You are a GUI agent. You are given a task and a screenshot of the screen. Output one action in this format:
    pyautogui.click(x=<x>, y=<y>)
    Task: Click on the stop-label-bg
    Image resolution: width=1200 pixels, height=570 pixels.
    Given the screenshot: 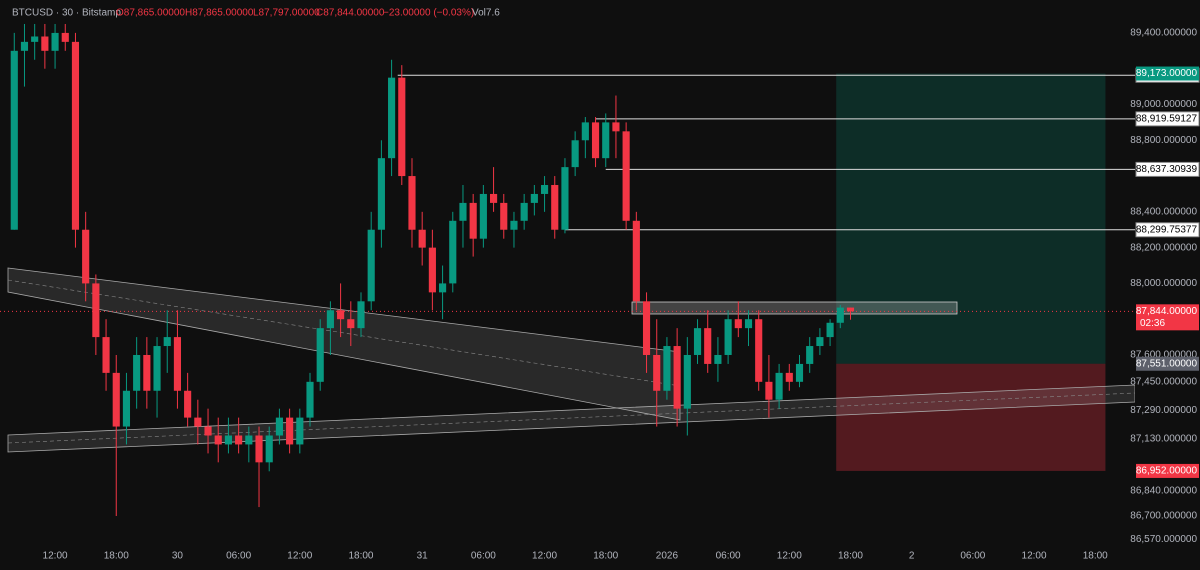 What is the action you would take?
    pyautogui.click(x=1167, y=470)
    